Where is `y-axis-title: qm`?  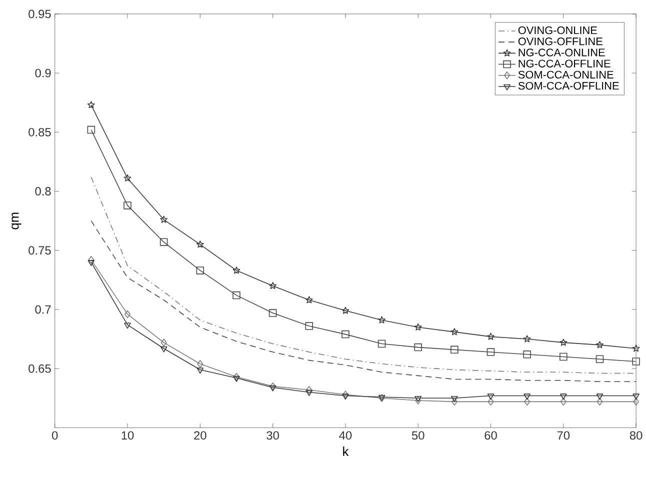 y-axis-title: qm is located at coordinates (17, 221).